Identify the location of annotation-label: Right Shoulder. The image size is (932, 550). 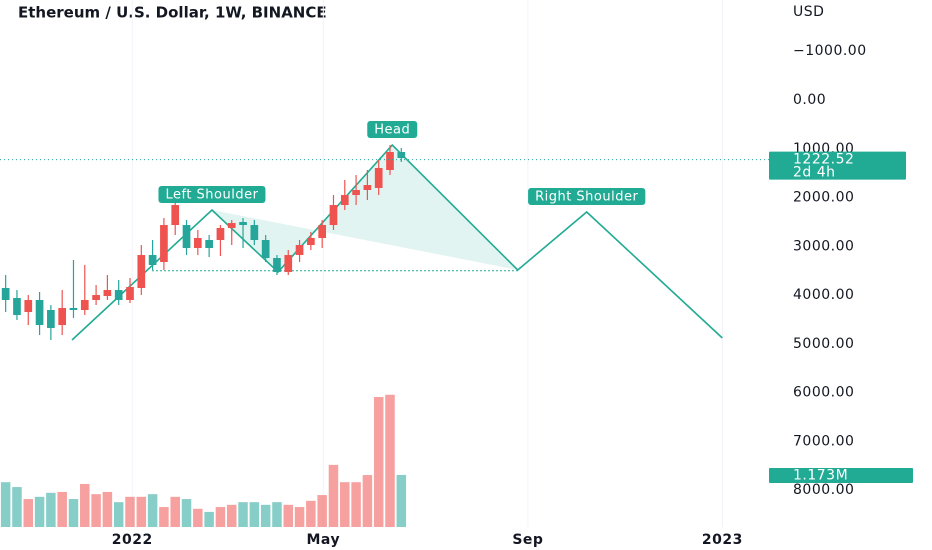
(586, 197).